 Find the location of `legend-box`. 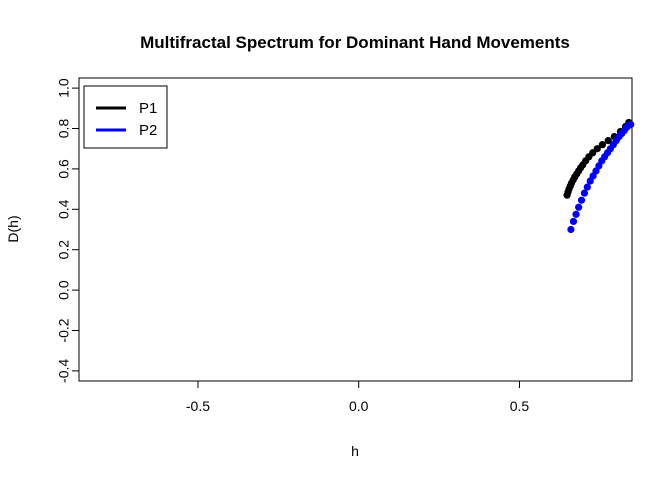

legend-box is located at coordinates (125, 117).